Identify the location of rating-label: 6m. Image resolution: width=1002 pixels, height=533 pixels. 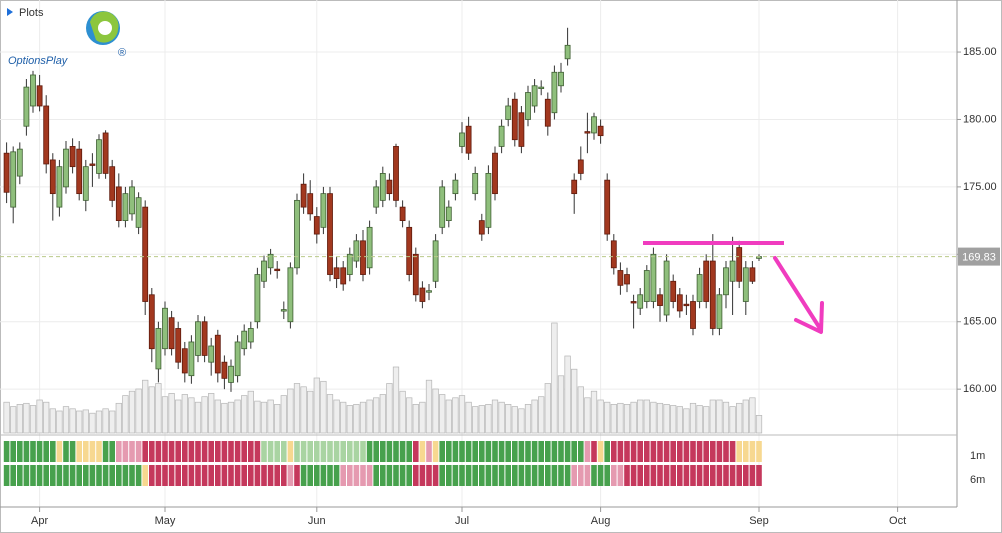
(977, 480).